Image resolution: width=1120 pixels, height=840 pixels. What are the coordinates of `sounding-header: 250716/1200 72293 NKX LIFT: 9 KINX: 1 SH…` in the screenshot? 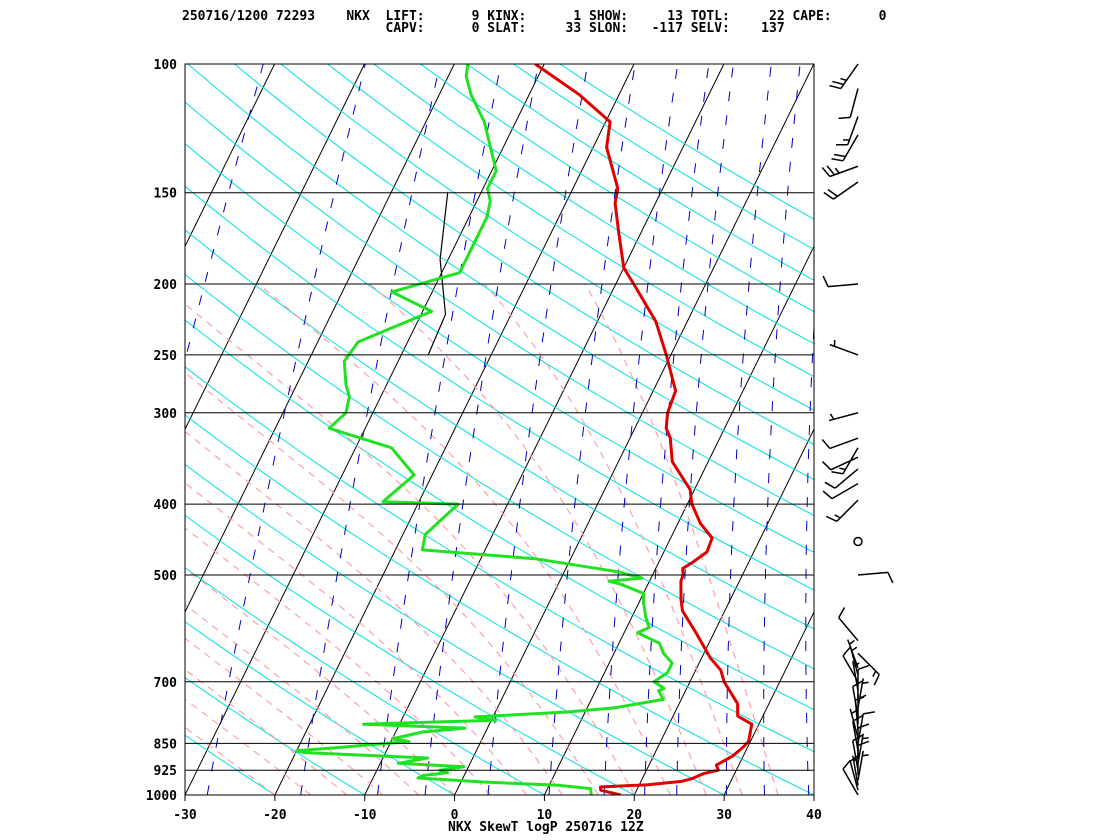 It's located at (560, 30).